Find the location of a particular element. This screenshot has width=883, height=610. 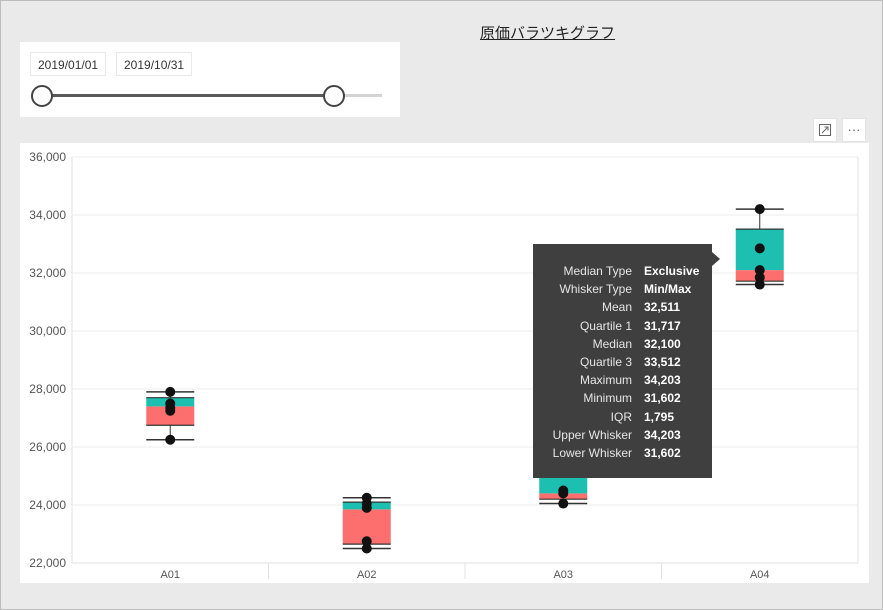

lower-box is located at coordinates (170, 416).